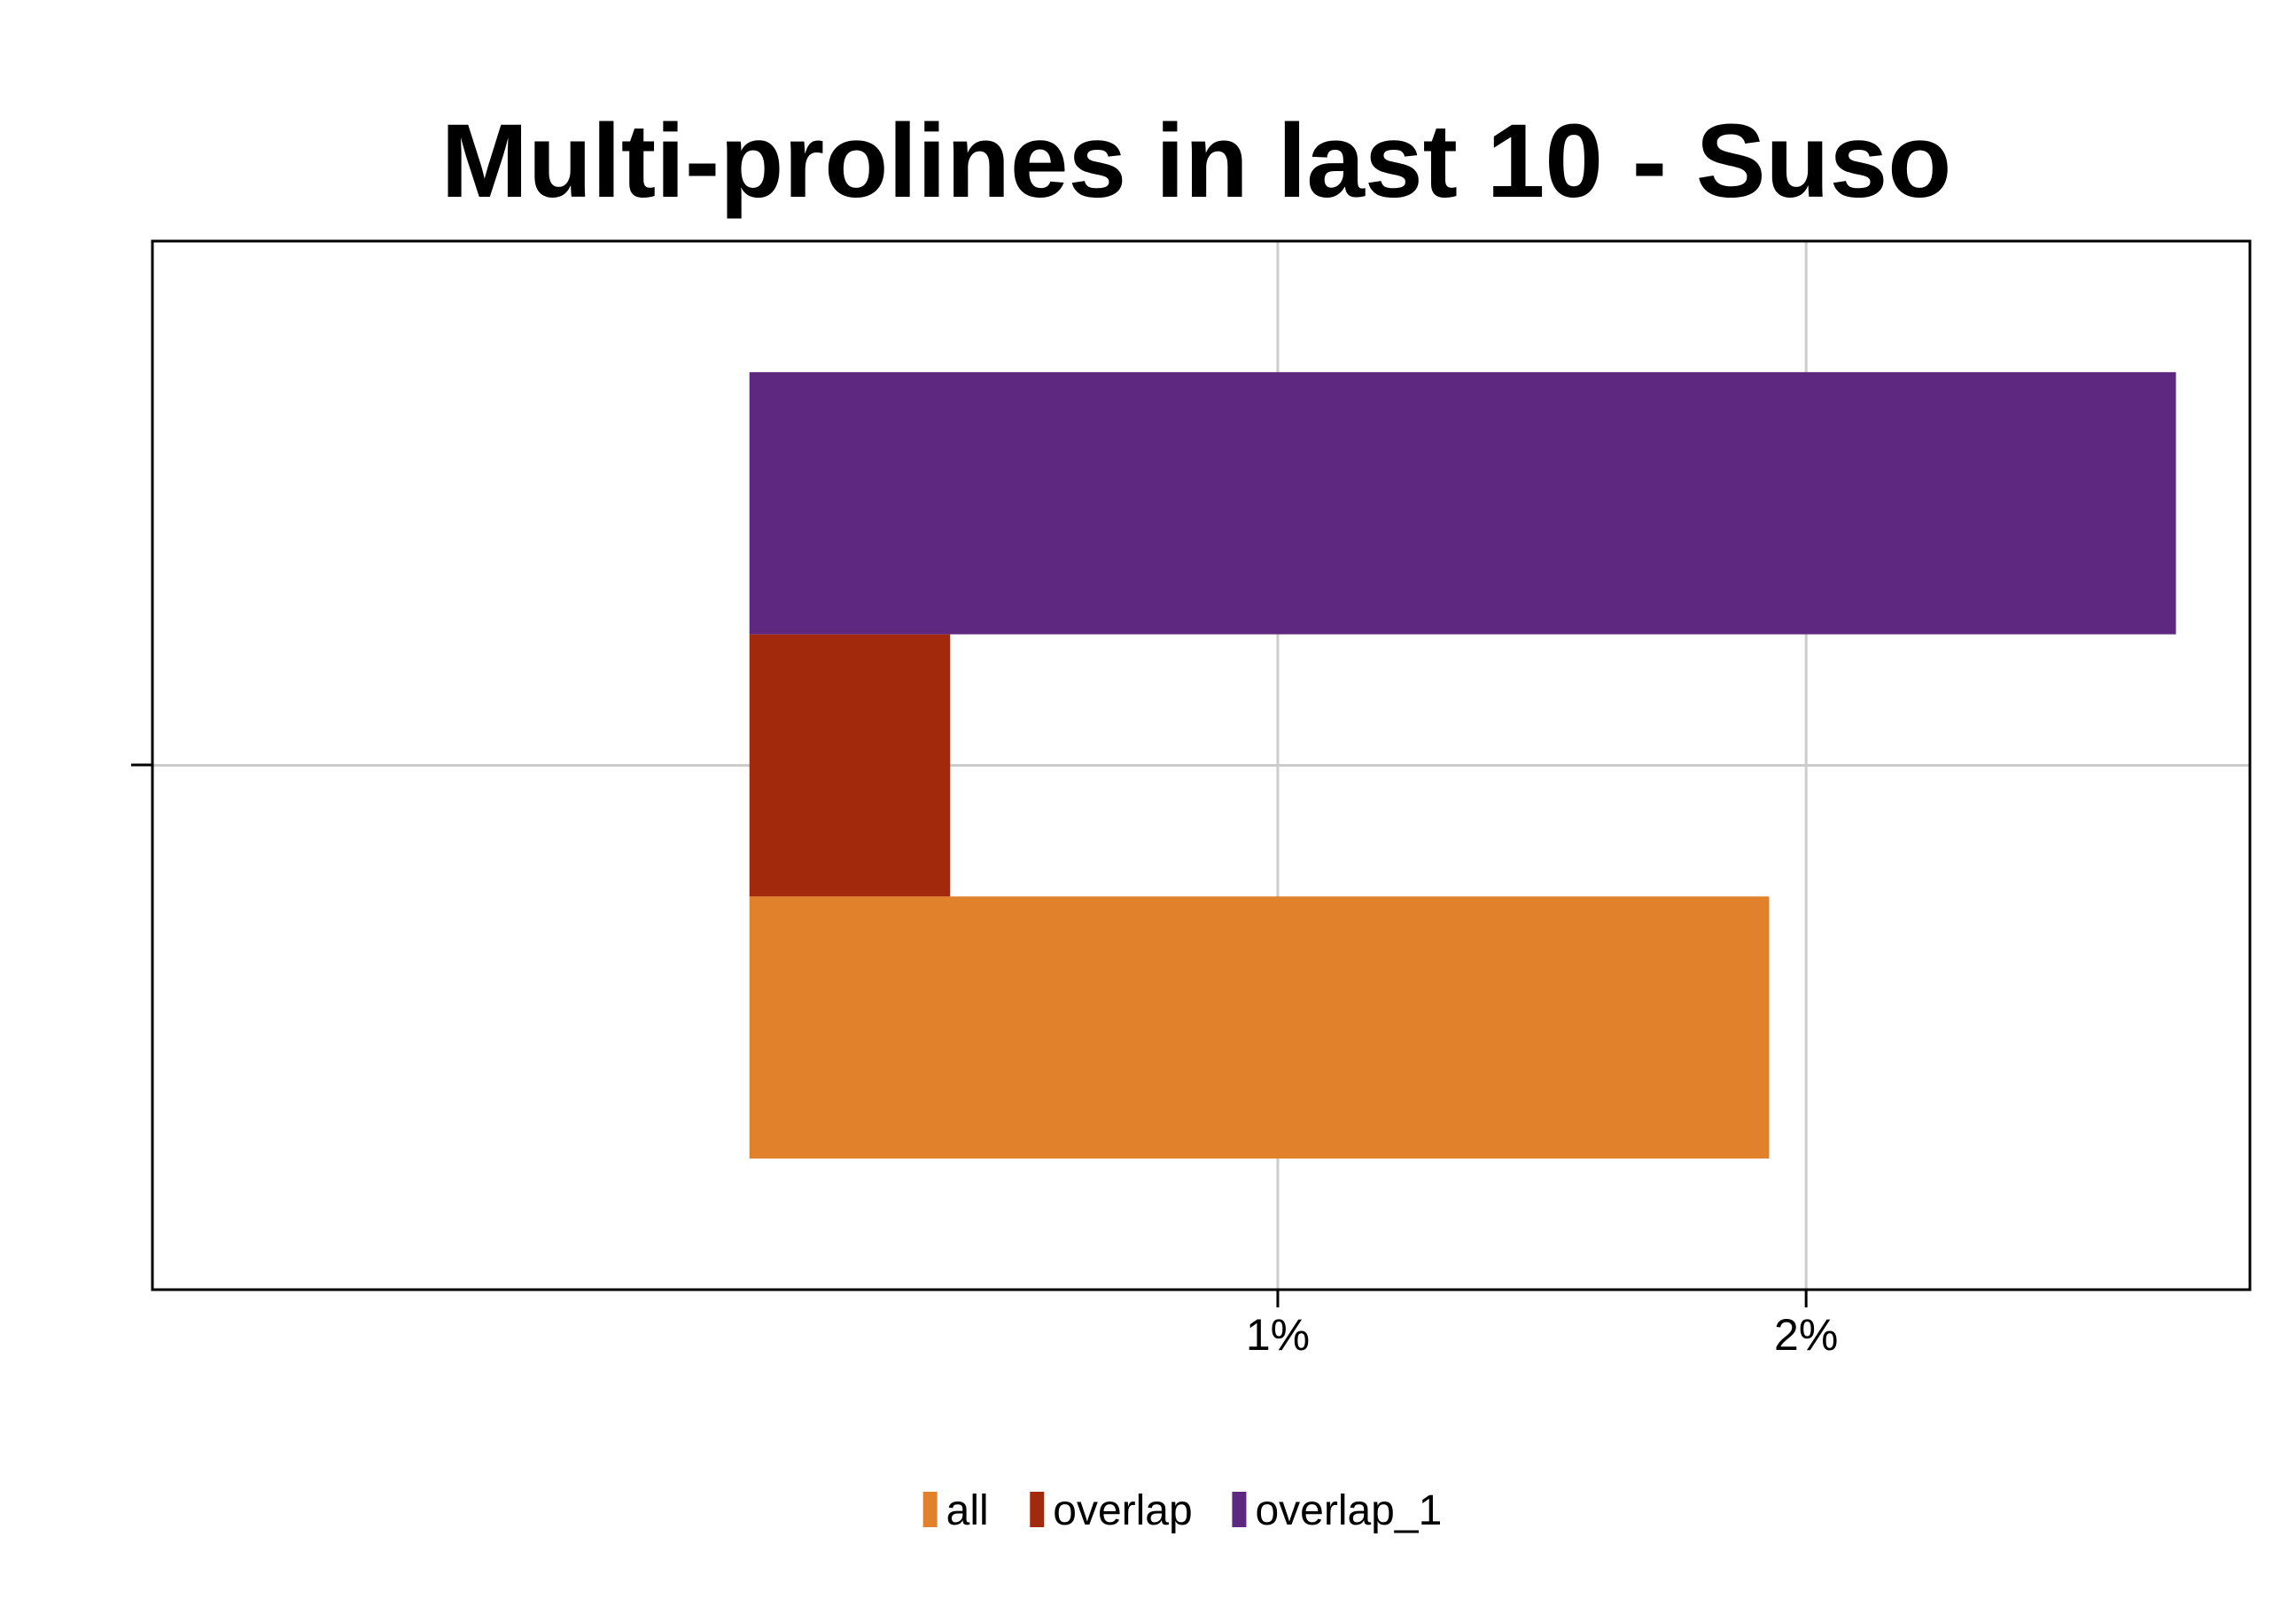 The width and height of the screenshot is (2296, 1599). What do you see at coordinates (1806, 1335) in the screenshot?
I see `x-tick-label: 2%` at bounding box center [1806, 1335].